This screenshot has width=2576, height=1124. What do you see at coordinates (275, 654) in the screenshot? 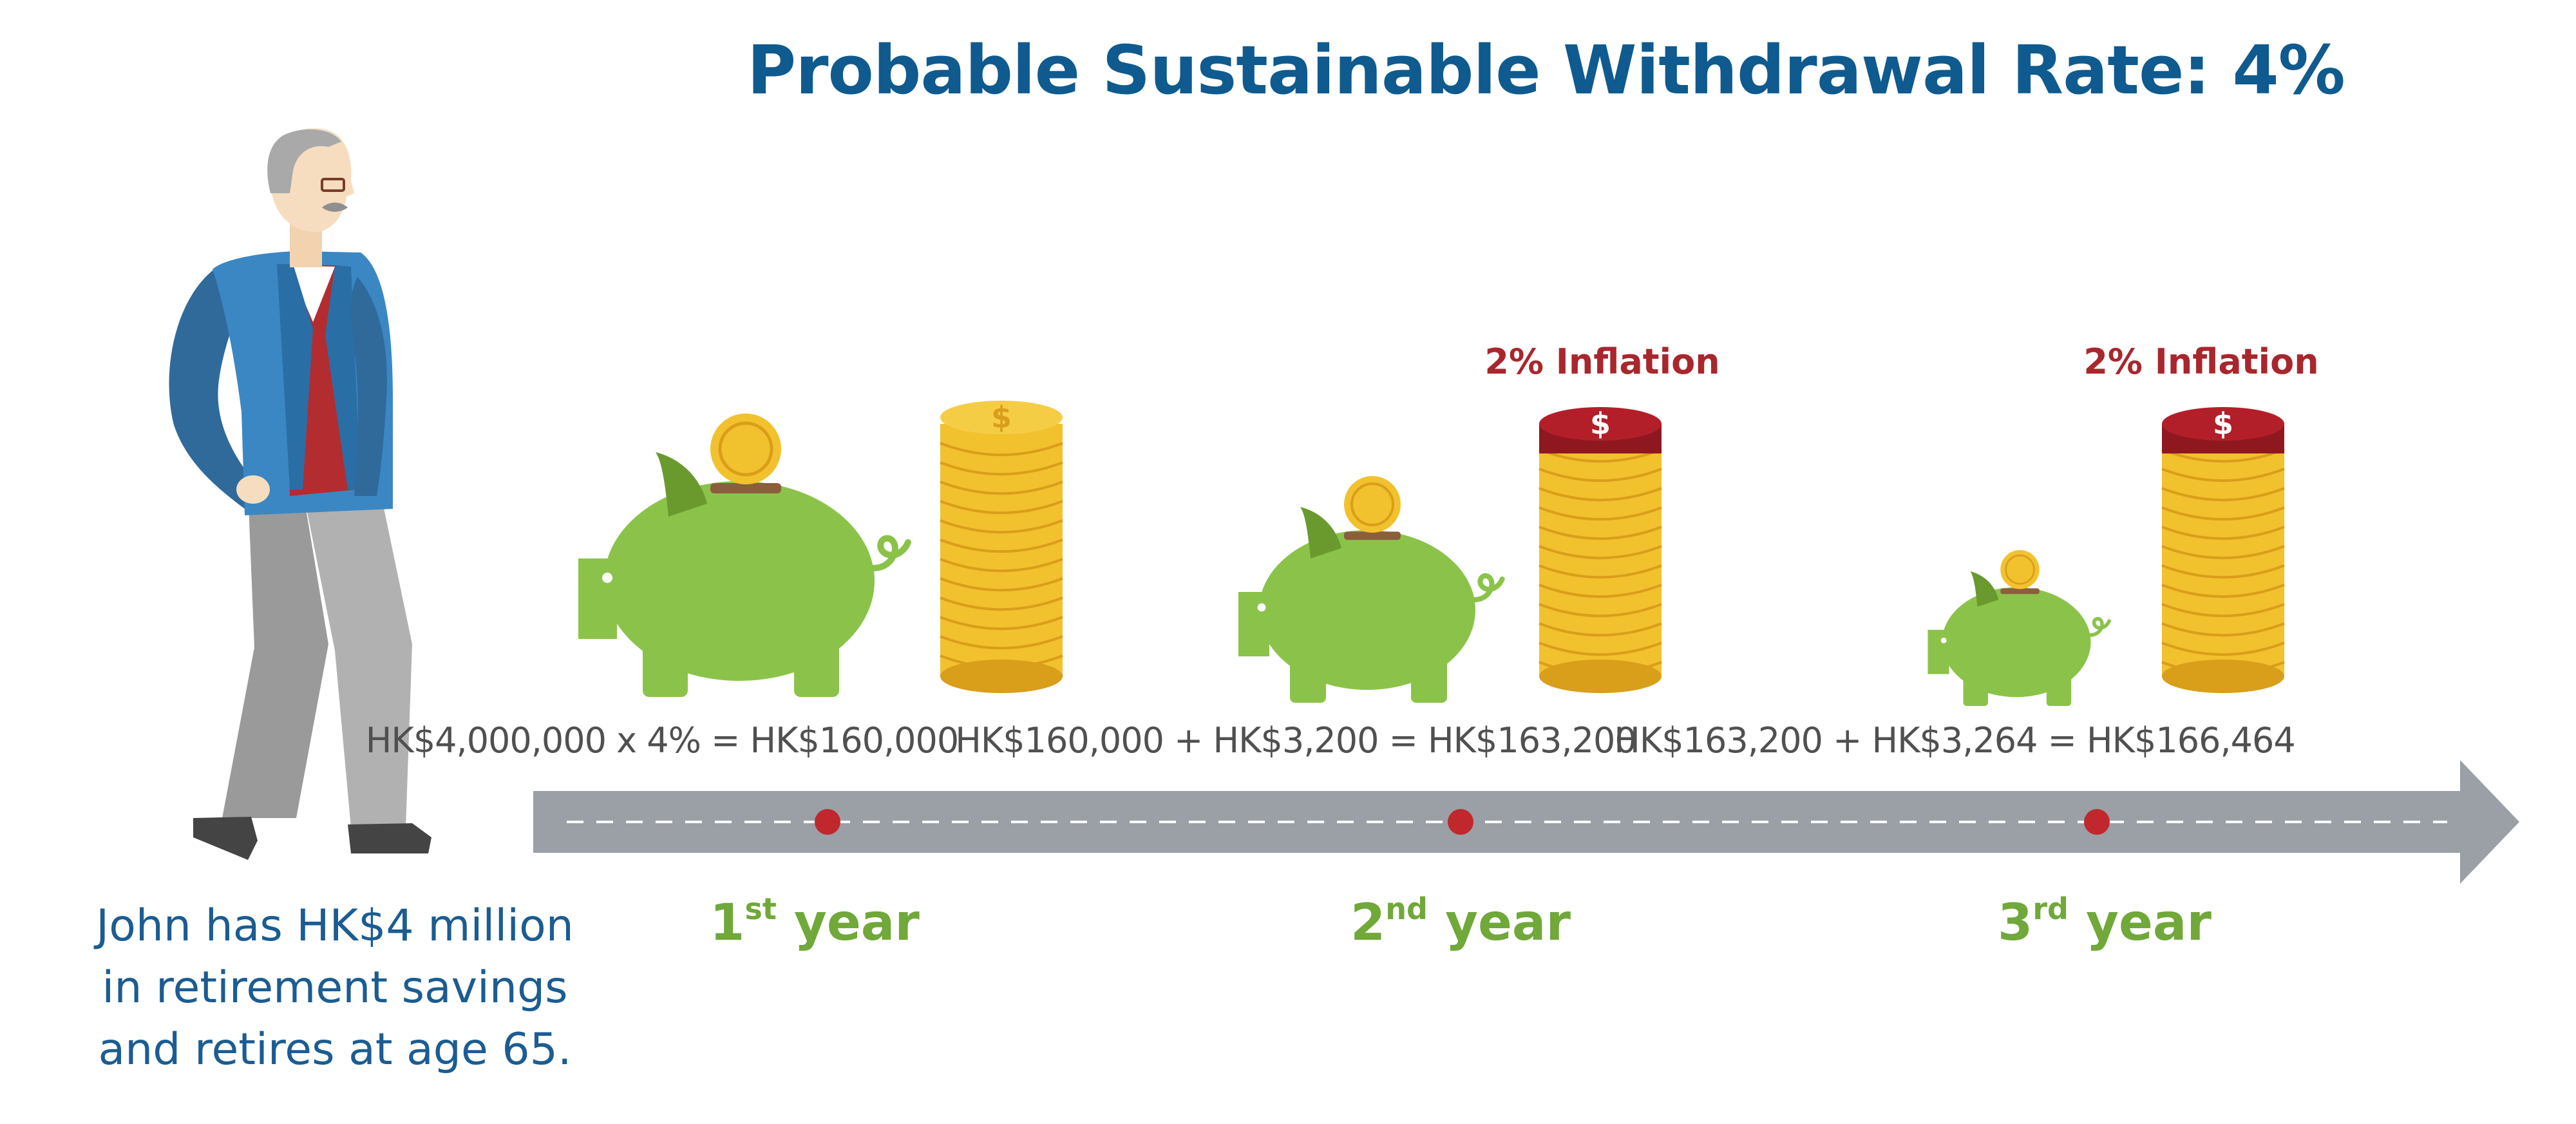
I see `back-leg` at bounding box center [275, 654].